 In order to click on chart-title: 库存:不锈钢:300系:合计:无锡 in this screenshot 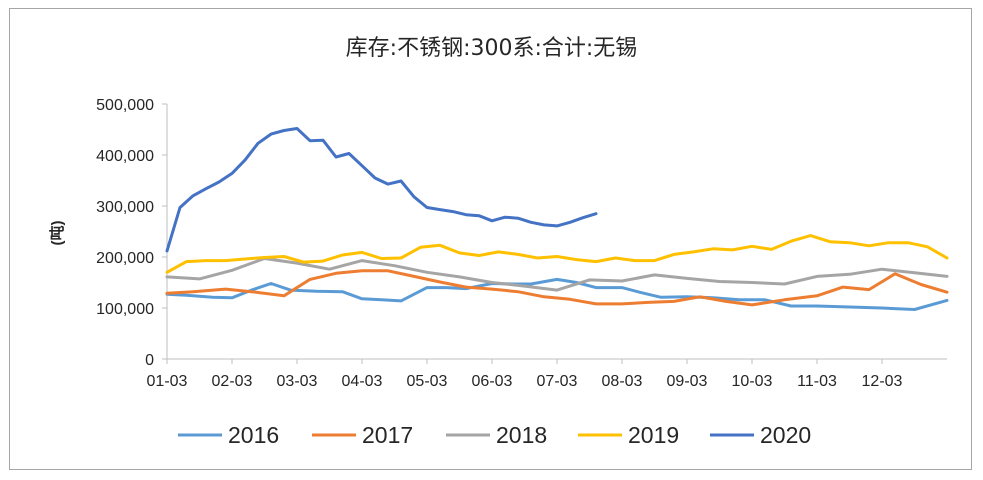, I will do `click(491, 48)`.